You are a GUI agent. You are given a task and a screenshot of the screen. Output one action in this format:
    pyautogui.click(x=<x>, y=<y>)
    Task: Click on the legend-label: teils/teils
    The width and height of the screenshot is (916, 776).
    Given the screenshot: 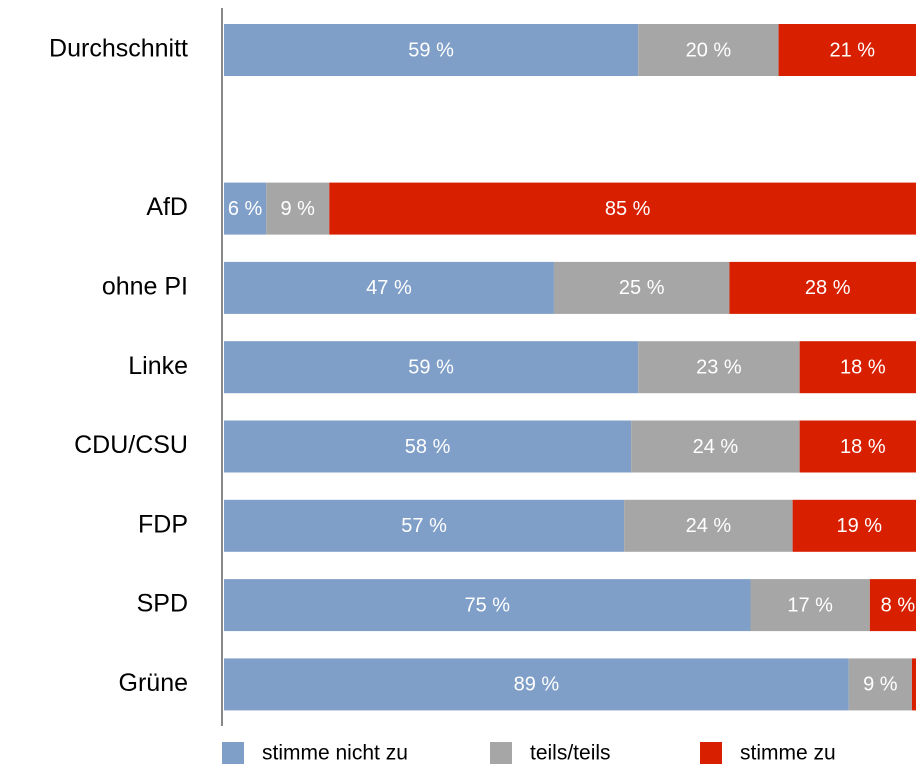 What is the action you would take?
    pyautogui.click(x=570, y=753)
    